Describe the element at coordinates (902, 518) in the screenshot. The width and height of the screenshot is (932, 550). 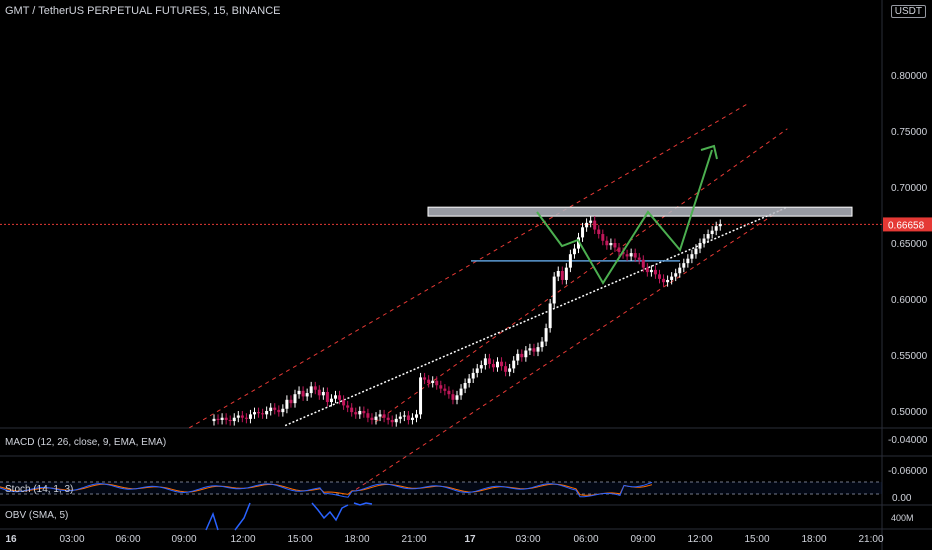
I see `obv-tick-label: 400M` at that location.